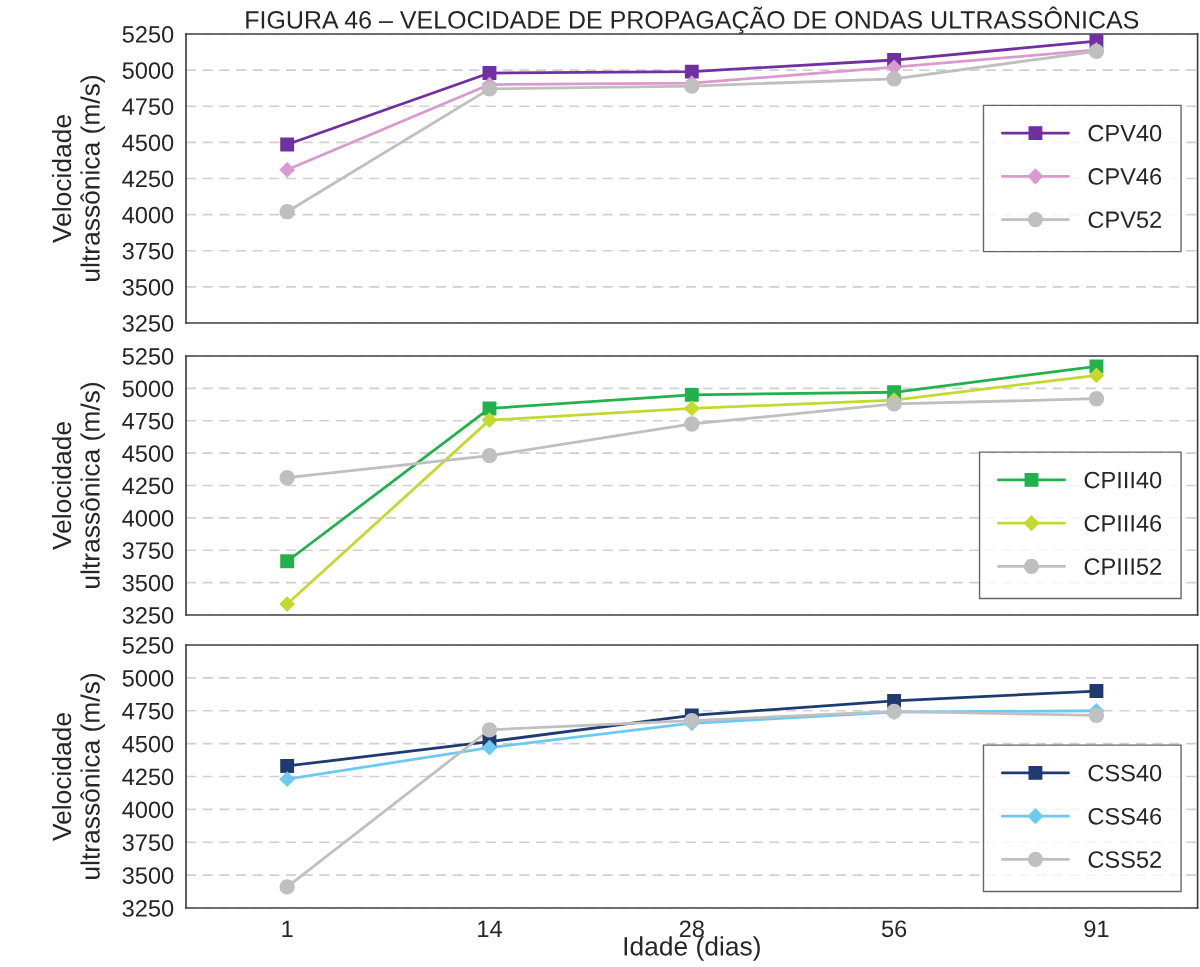  Describe the element at coordinates (1125, 816) in the screenshot. I see `legend-label: CSS46` at that location.